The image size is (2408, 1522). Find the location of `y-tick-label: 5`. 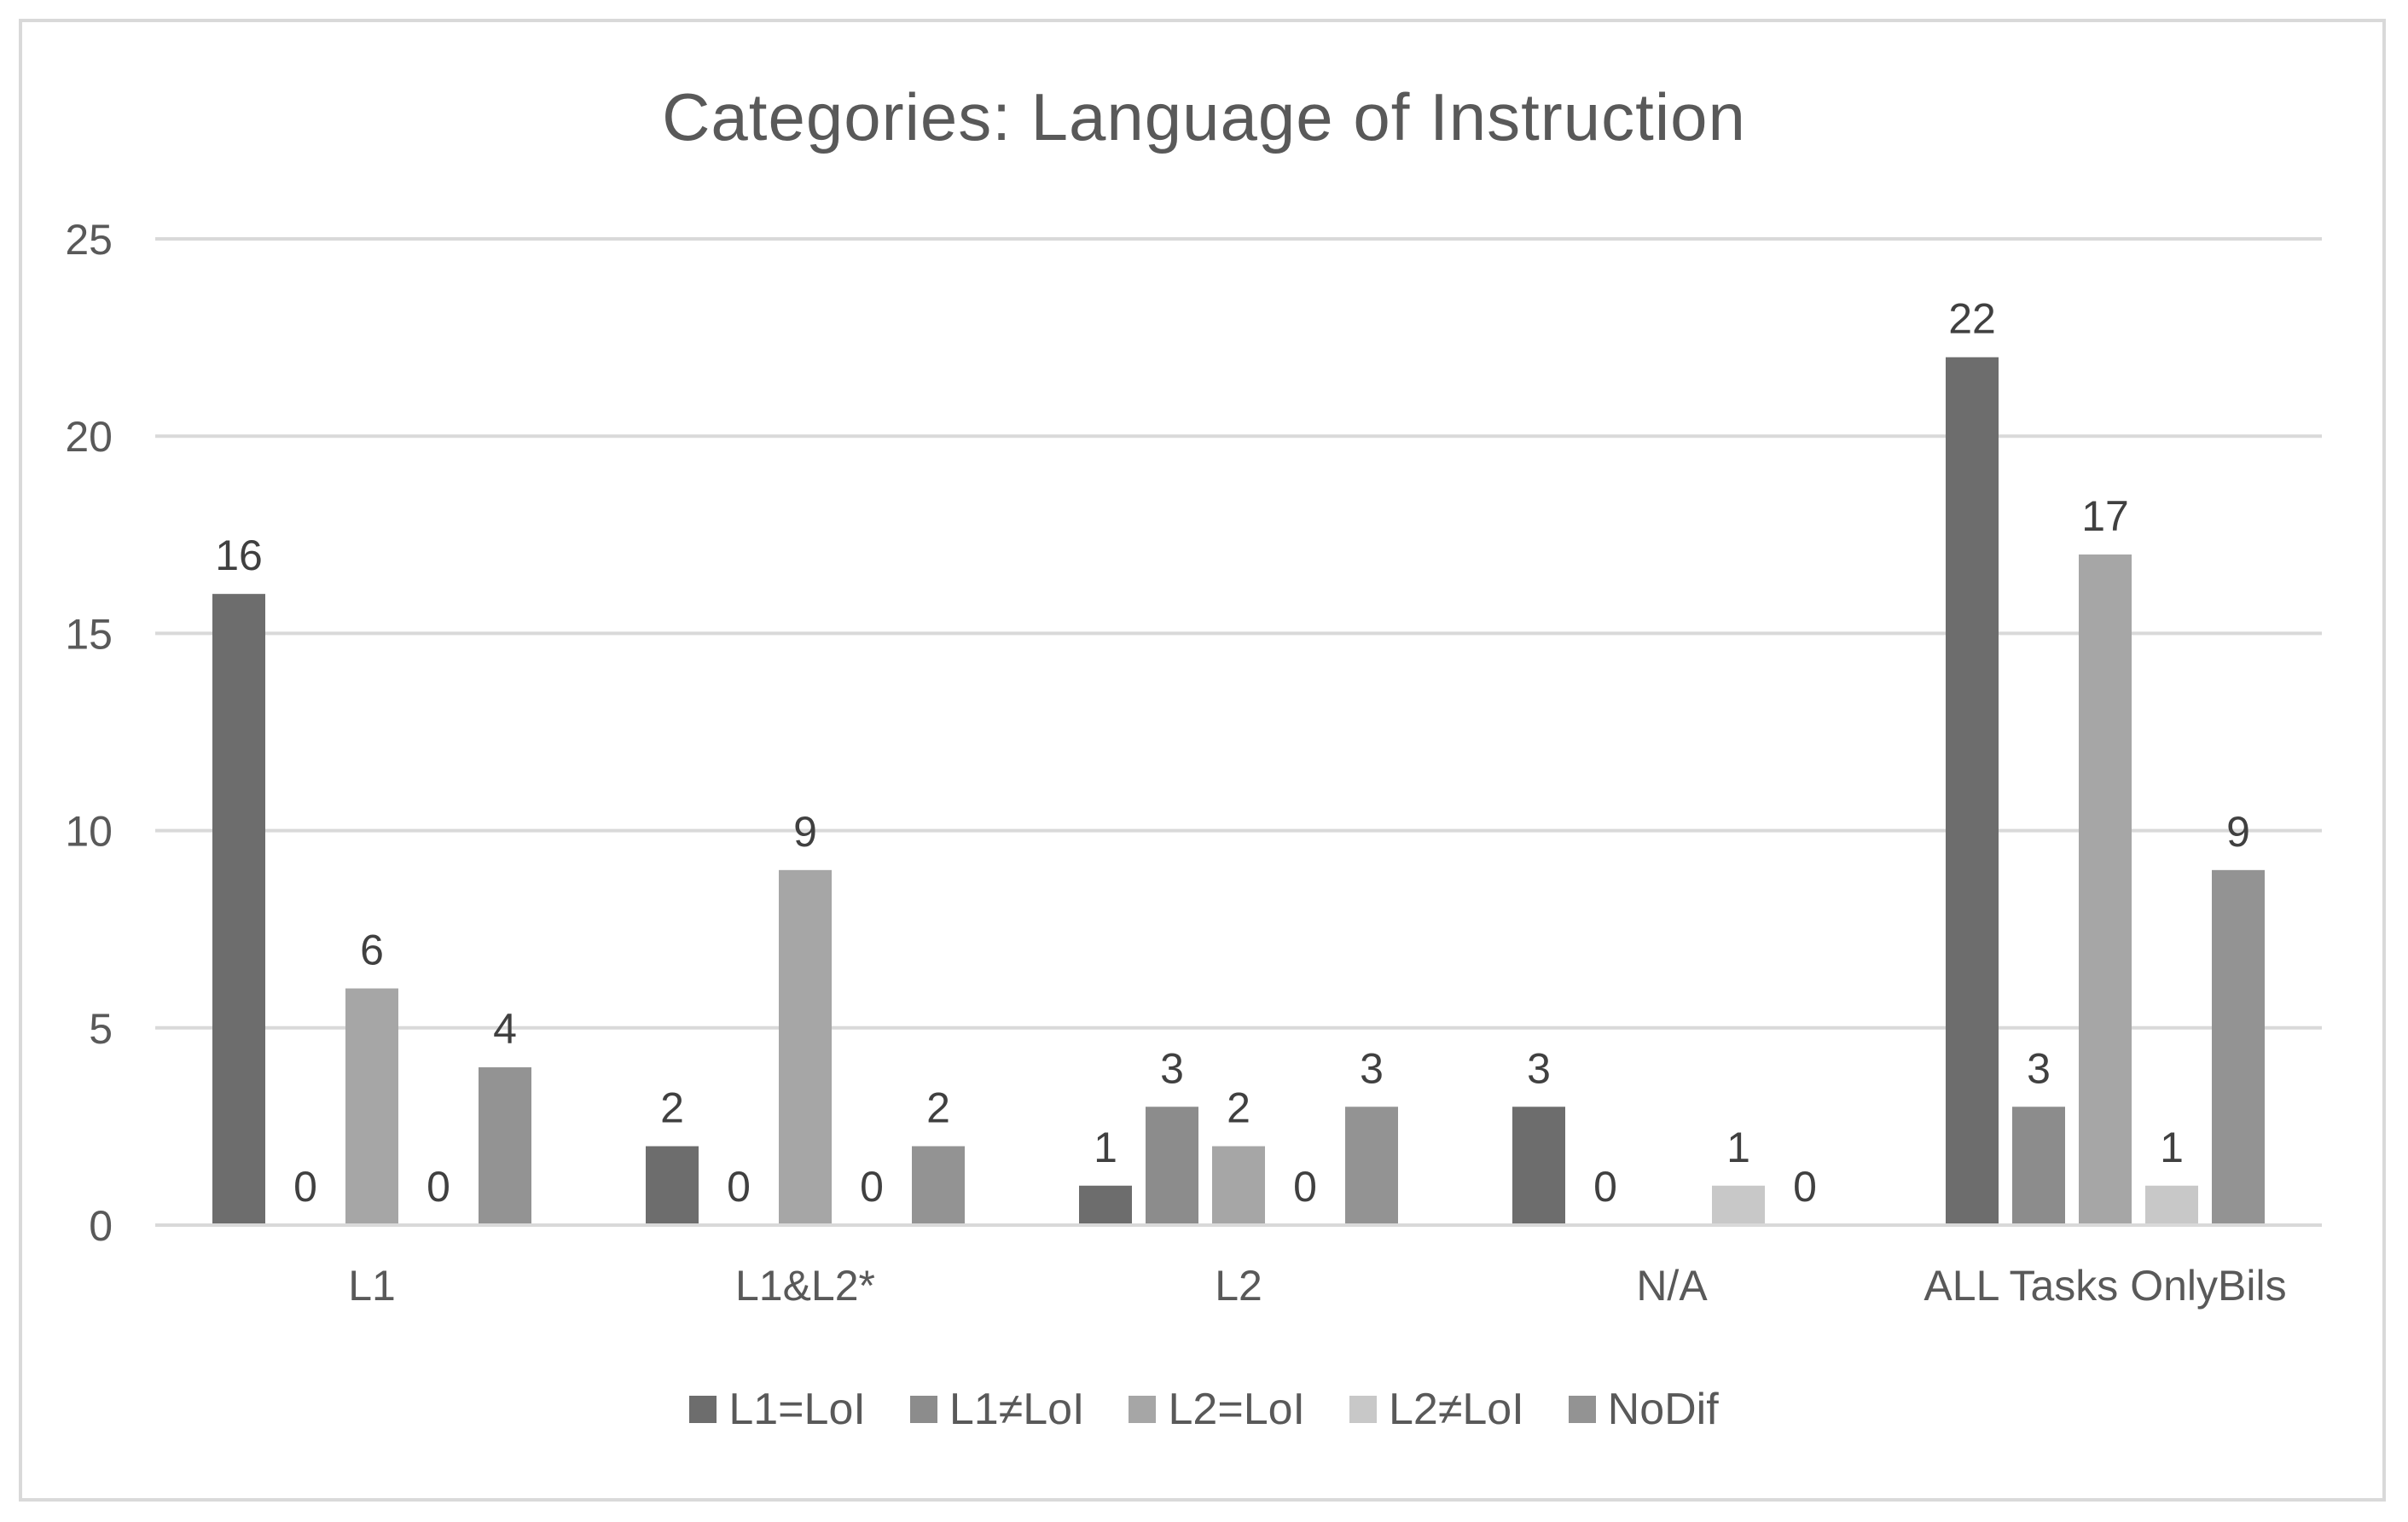

y-tick-label: 5 is located at coordinates (101, 1029).